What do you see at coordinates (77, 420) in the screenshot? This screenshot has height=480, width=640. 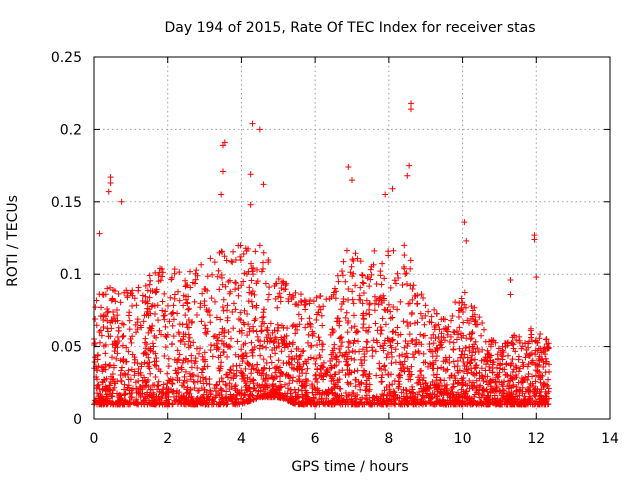 I see `y-tick-label: 0` at bounding box center [77, 420].